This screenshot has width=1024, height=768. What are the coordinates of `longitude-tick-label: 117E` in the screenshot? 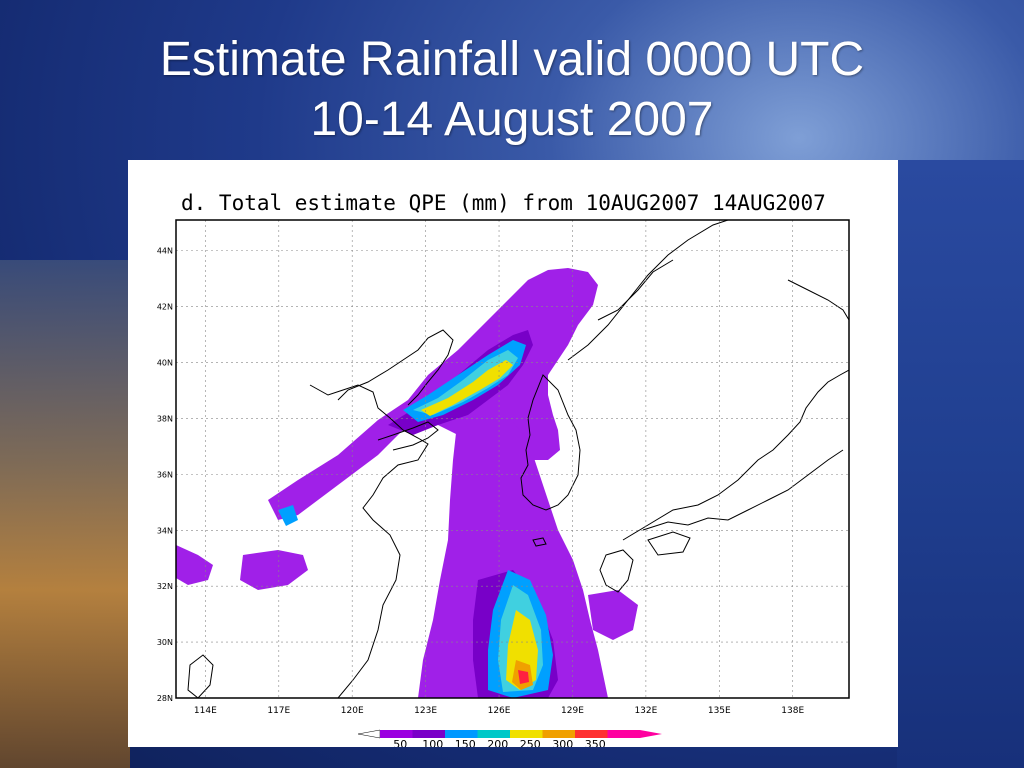 It's located at (278, 711).